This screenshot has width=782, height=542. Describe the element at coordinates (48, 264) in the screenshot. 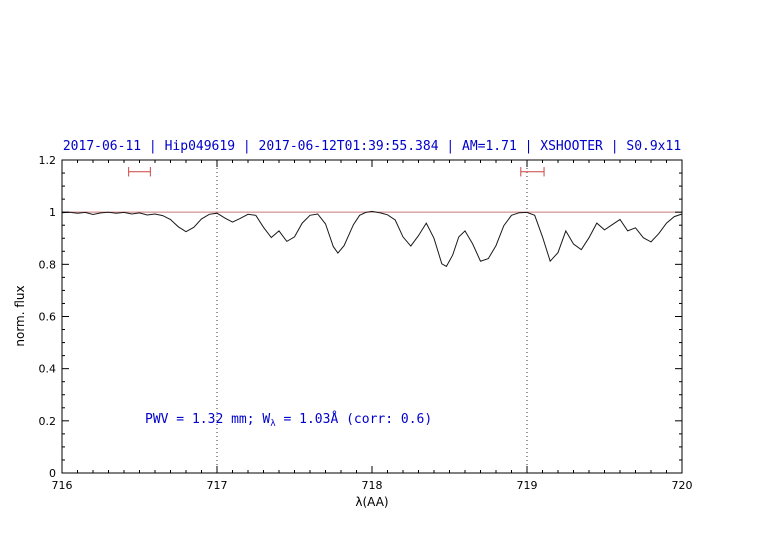

I see `y-tick-label: 0.8` at that location.